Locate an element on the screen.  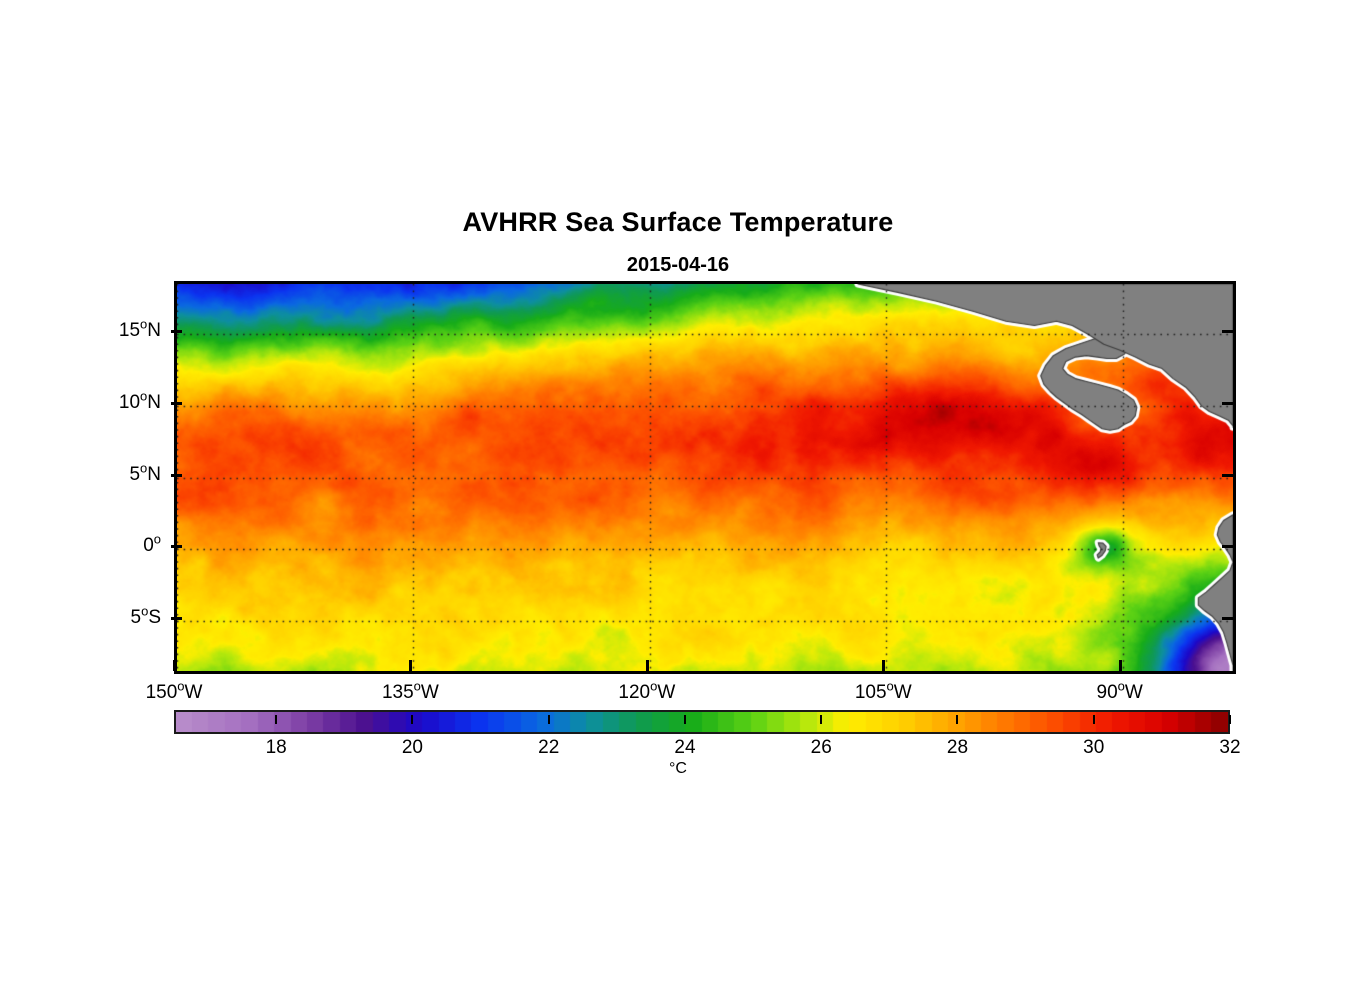
colorbar-tick-label-1: 20 is located at coordinates (412, 747).